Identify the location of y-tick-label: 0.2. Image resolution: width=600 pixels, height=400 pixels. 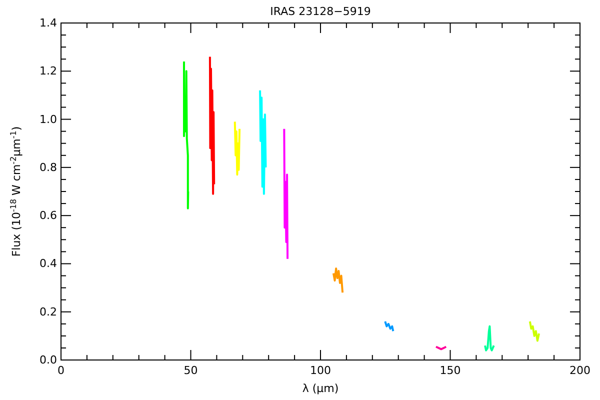
(48, 311).